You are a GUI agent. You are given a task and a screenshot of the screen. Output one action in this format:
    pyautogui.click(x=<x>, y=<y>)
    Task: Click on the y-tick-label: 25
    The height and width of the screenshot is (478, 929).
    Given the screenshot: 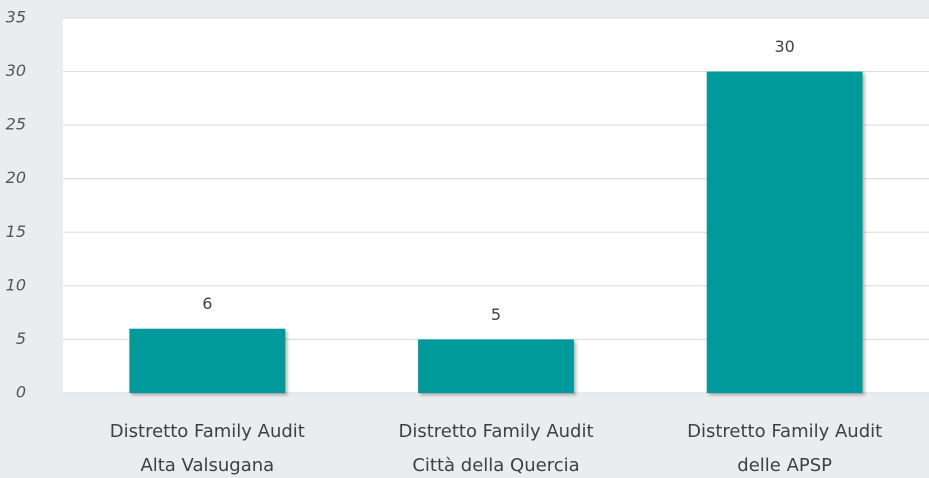 What is the action you would take?
    pyautogui.click(x=16, y=124)
    